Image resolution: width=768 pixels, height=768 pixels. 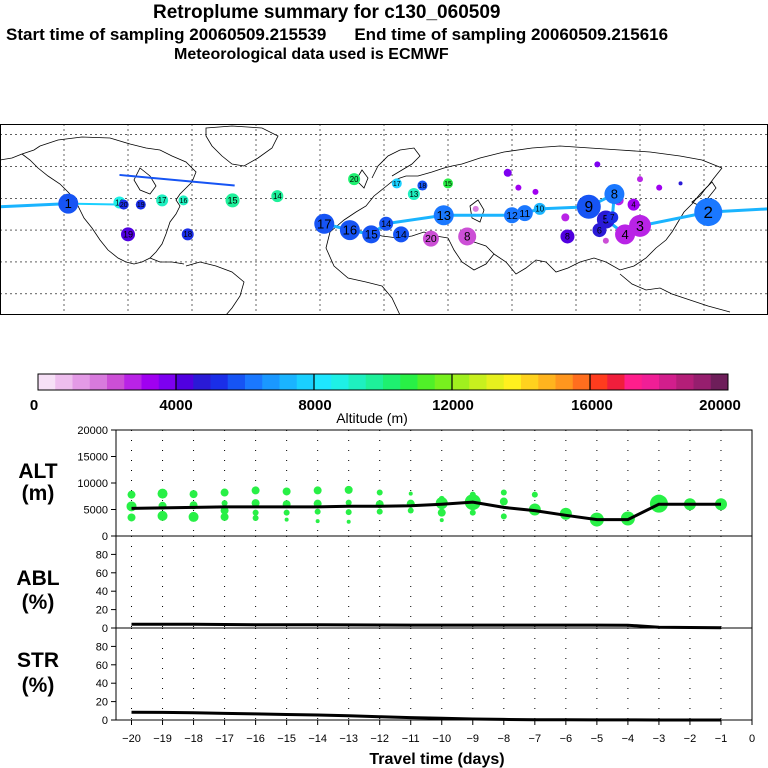 I want to click on chart-title: Retroplume summary for c130_060509, so click(x=327, y=12).